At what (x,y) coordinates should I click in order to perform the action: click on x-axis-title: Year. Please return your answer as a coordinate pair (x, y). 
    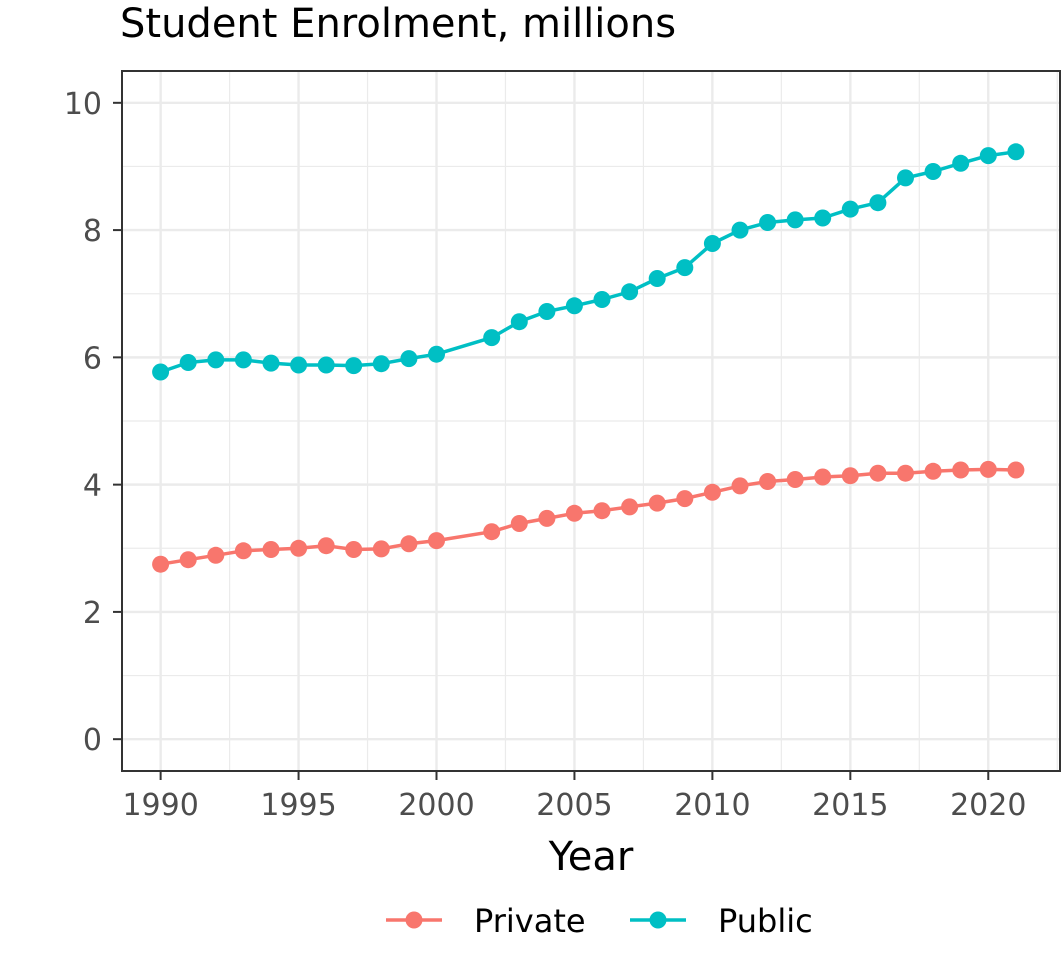
    Looking at the image, I should click on (591, 857).